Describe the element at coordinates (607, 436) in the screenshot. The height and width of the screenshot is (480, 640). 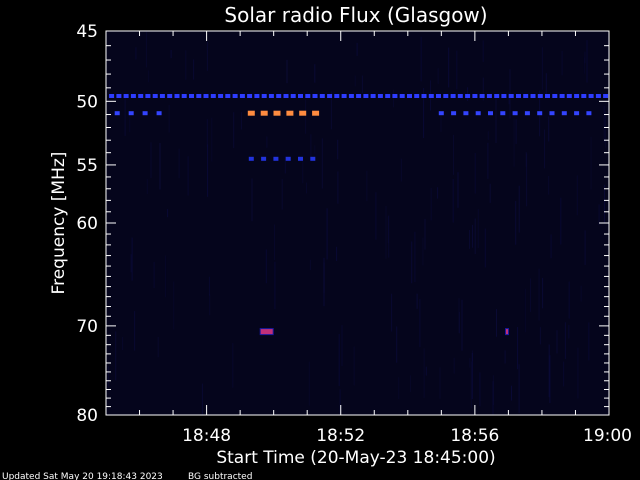
I see `x-tick-label: 19:00` at that location.